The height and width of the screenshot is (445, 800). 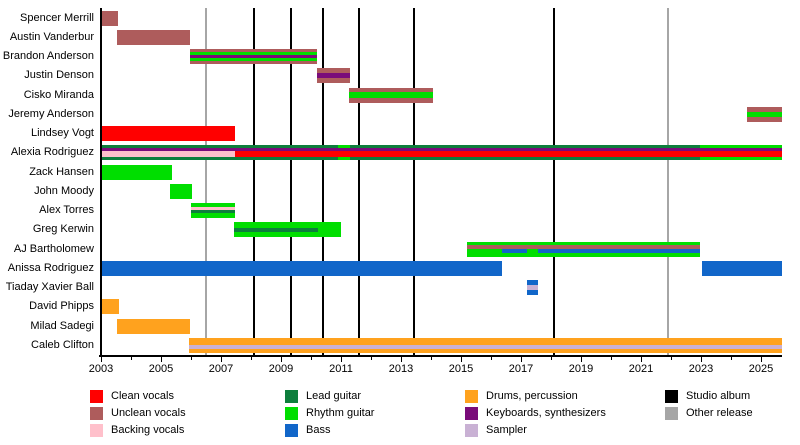 I want to click on x-axis-year-label: 2007, so click(x=221, y=369).